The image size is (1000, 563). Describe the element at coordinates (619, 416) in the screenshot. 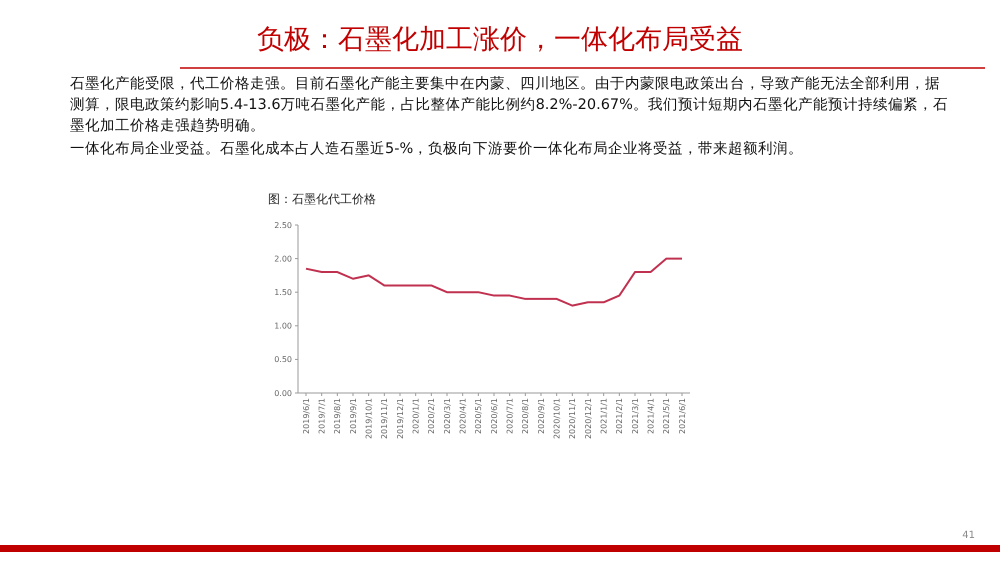

I see `x-tick-label: 2021/2/1` at that location.